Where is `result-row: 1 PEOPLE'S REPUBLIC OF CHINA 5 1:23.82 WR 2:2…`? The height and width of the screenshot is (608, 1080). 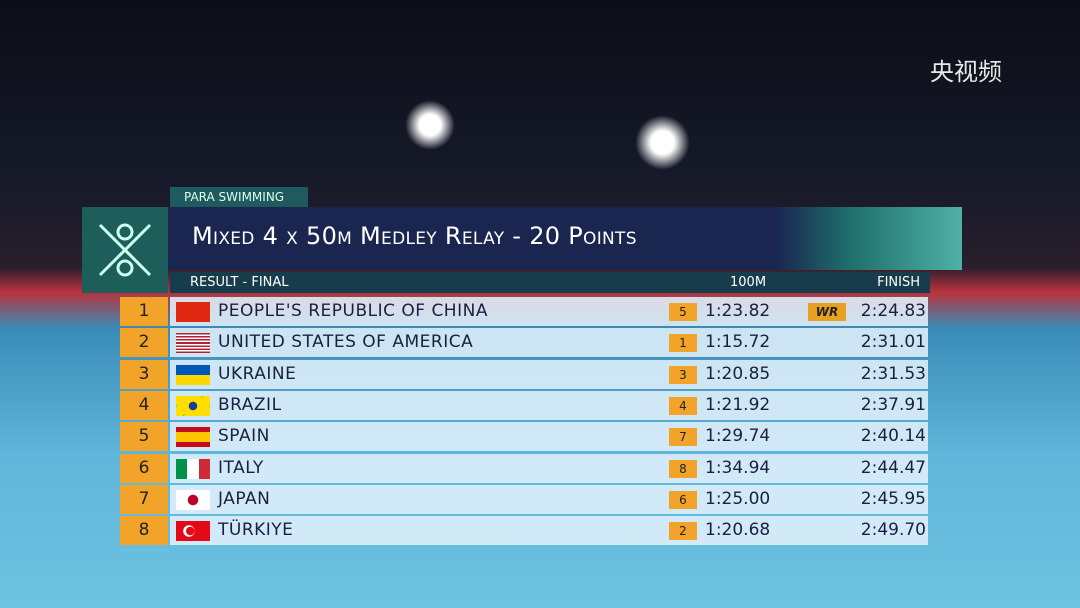 result-row: 1 PEOPLE'S REPUBLIC OF CHINA 5 1:23.82 WR 2:2… is located at coordinates (525, 311).